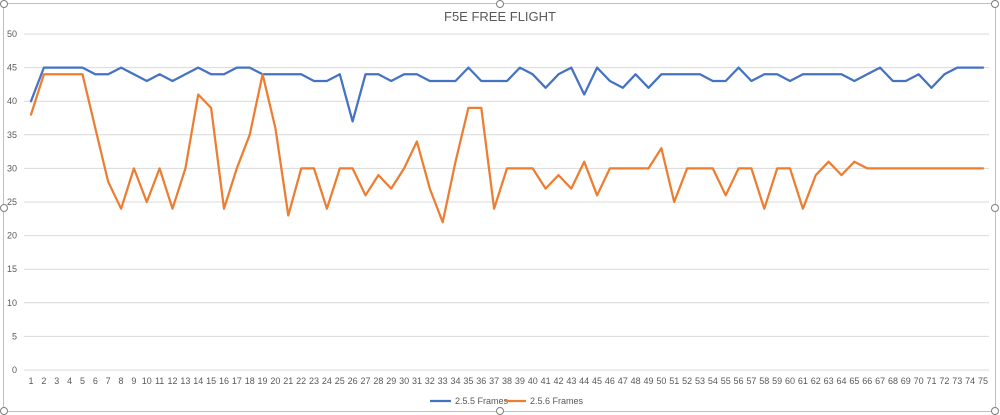  I want to click on x-tick-label: 17, so click(237, 381).